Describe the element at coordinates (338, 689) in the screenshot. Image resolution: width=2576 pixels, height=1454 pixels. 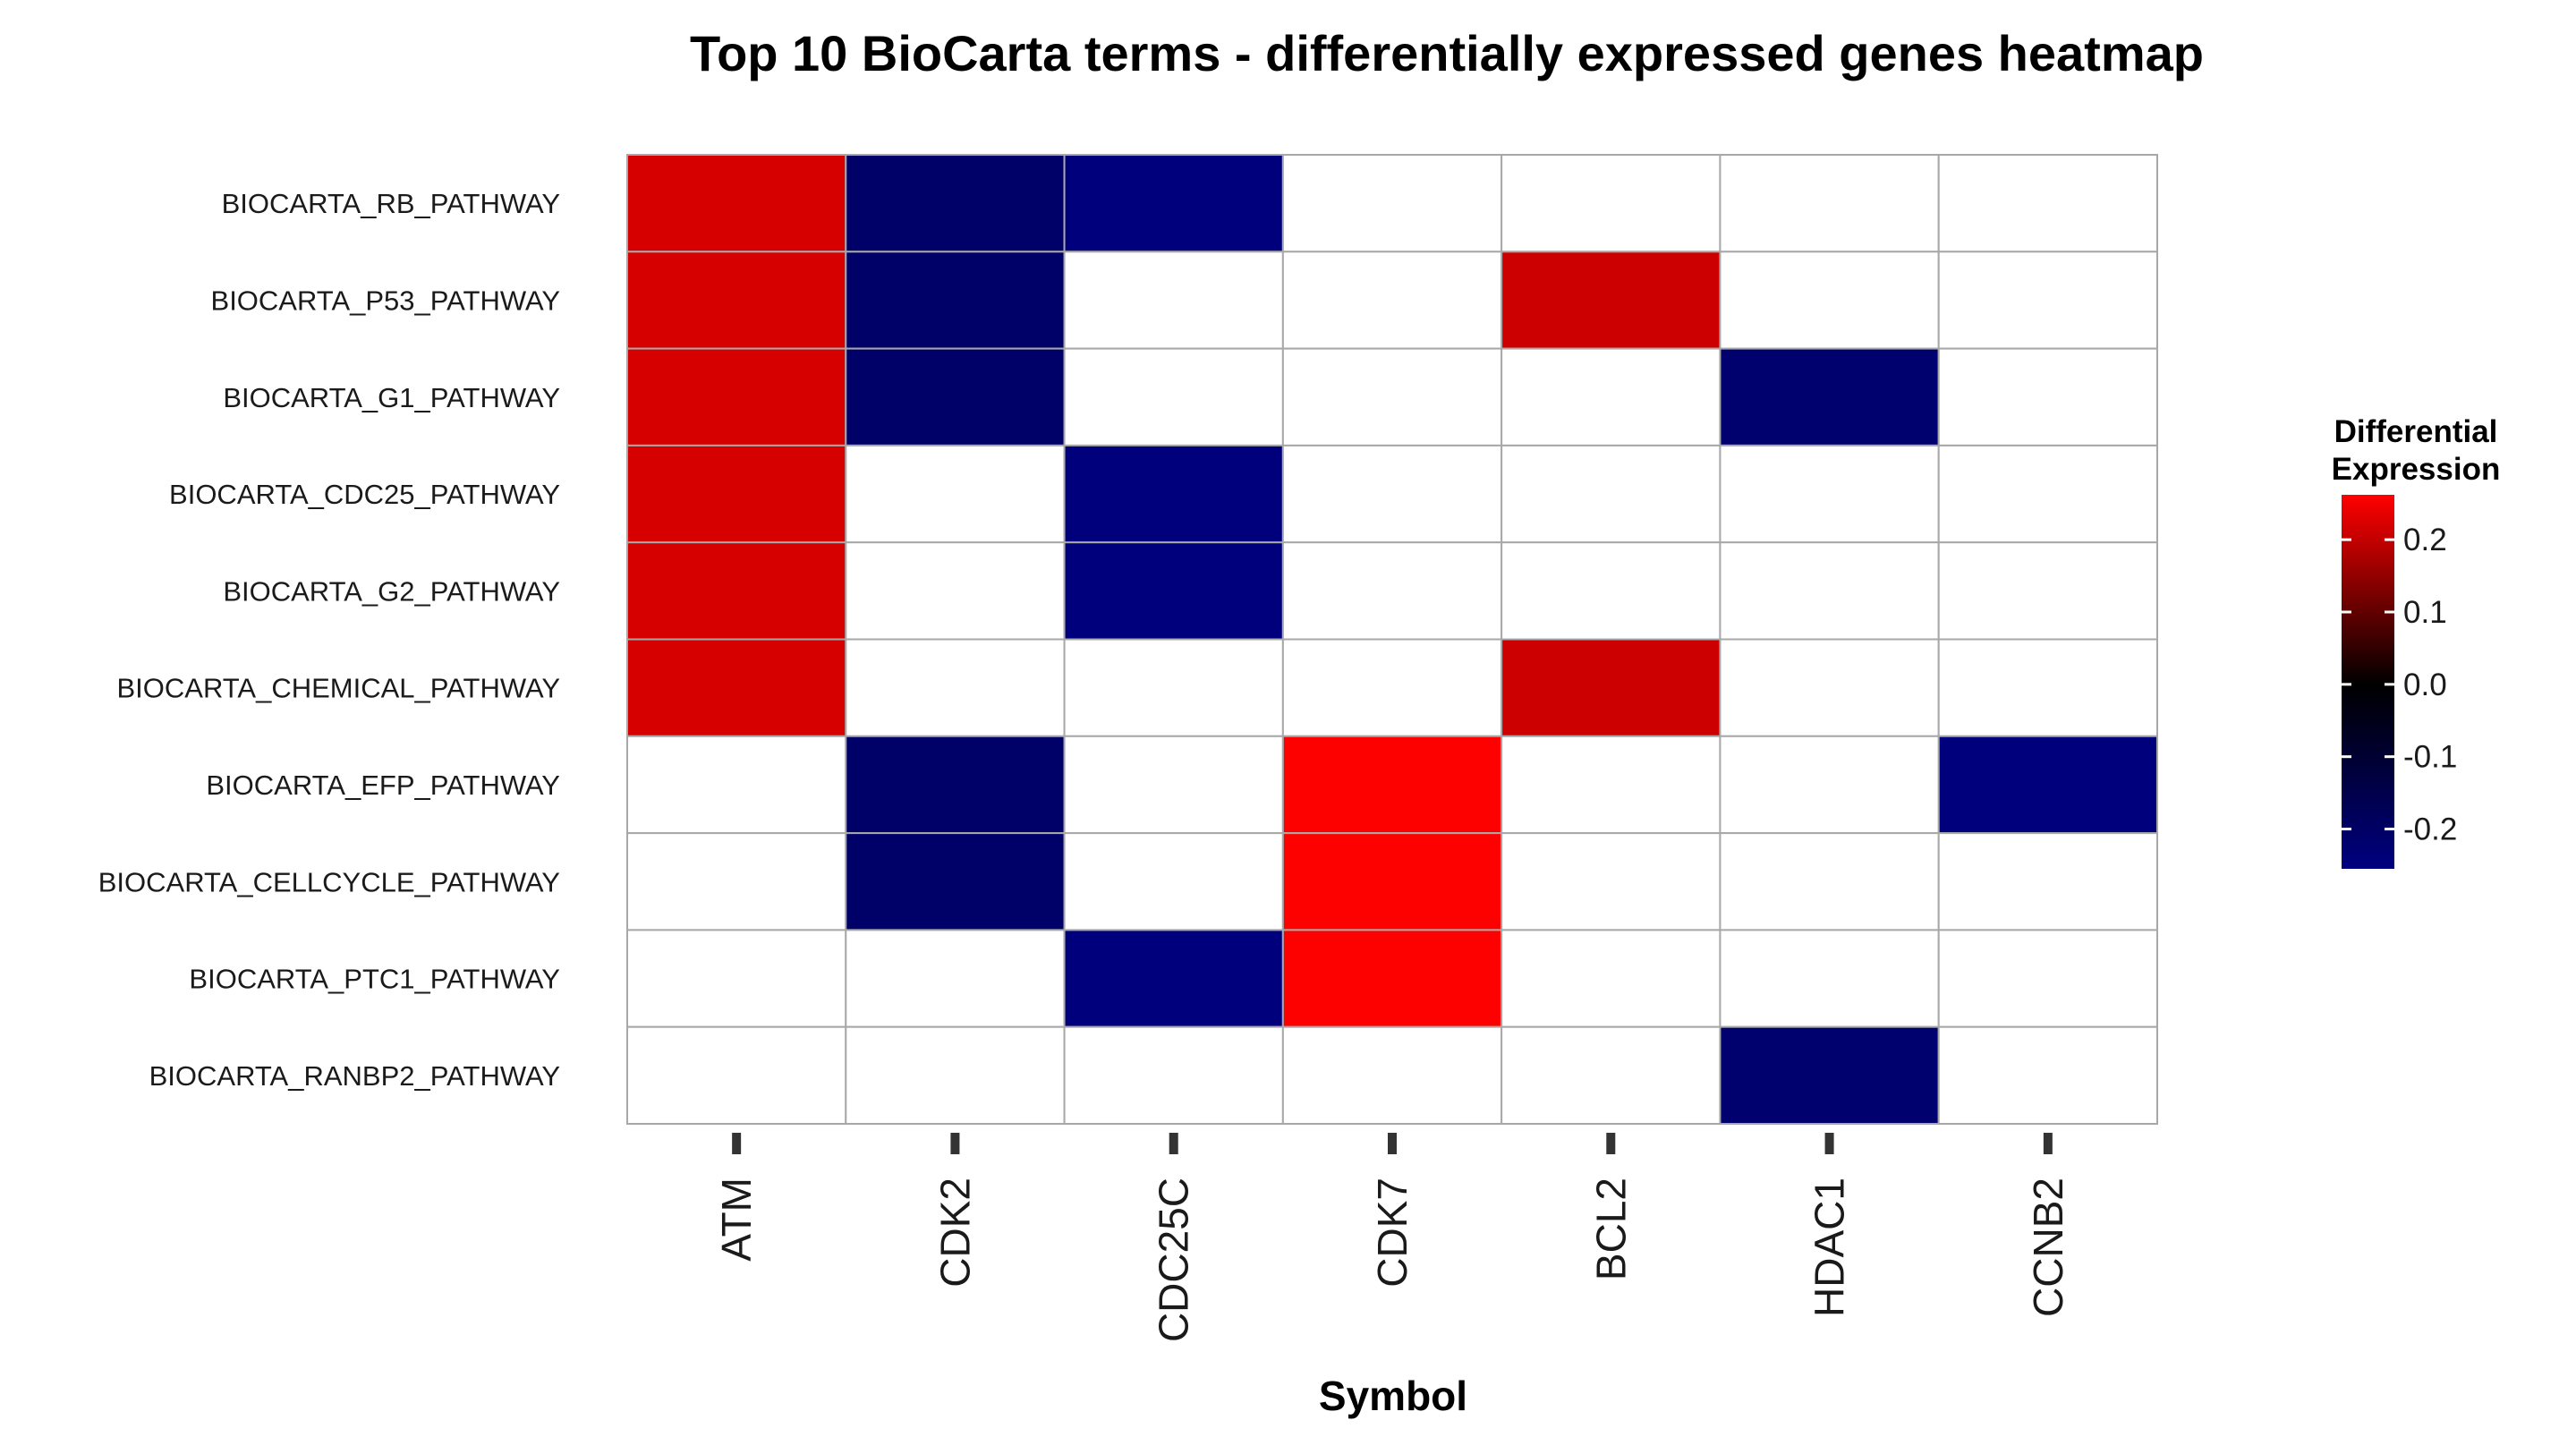
I see `y-tick-label: BIOCARTA_CHEMICAL_PATHWAY` at that location.